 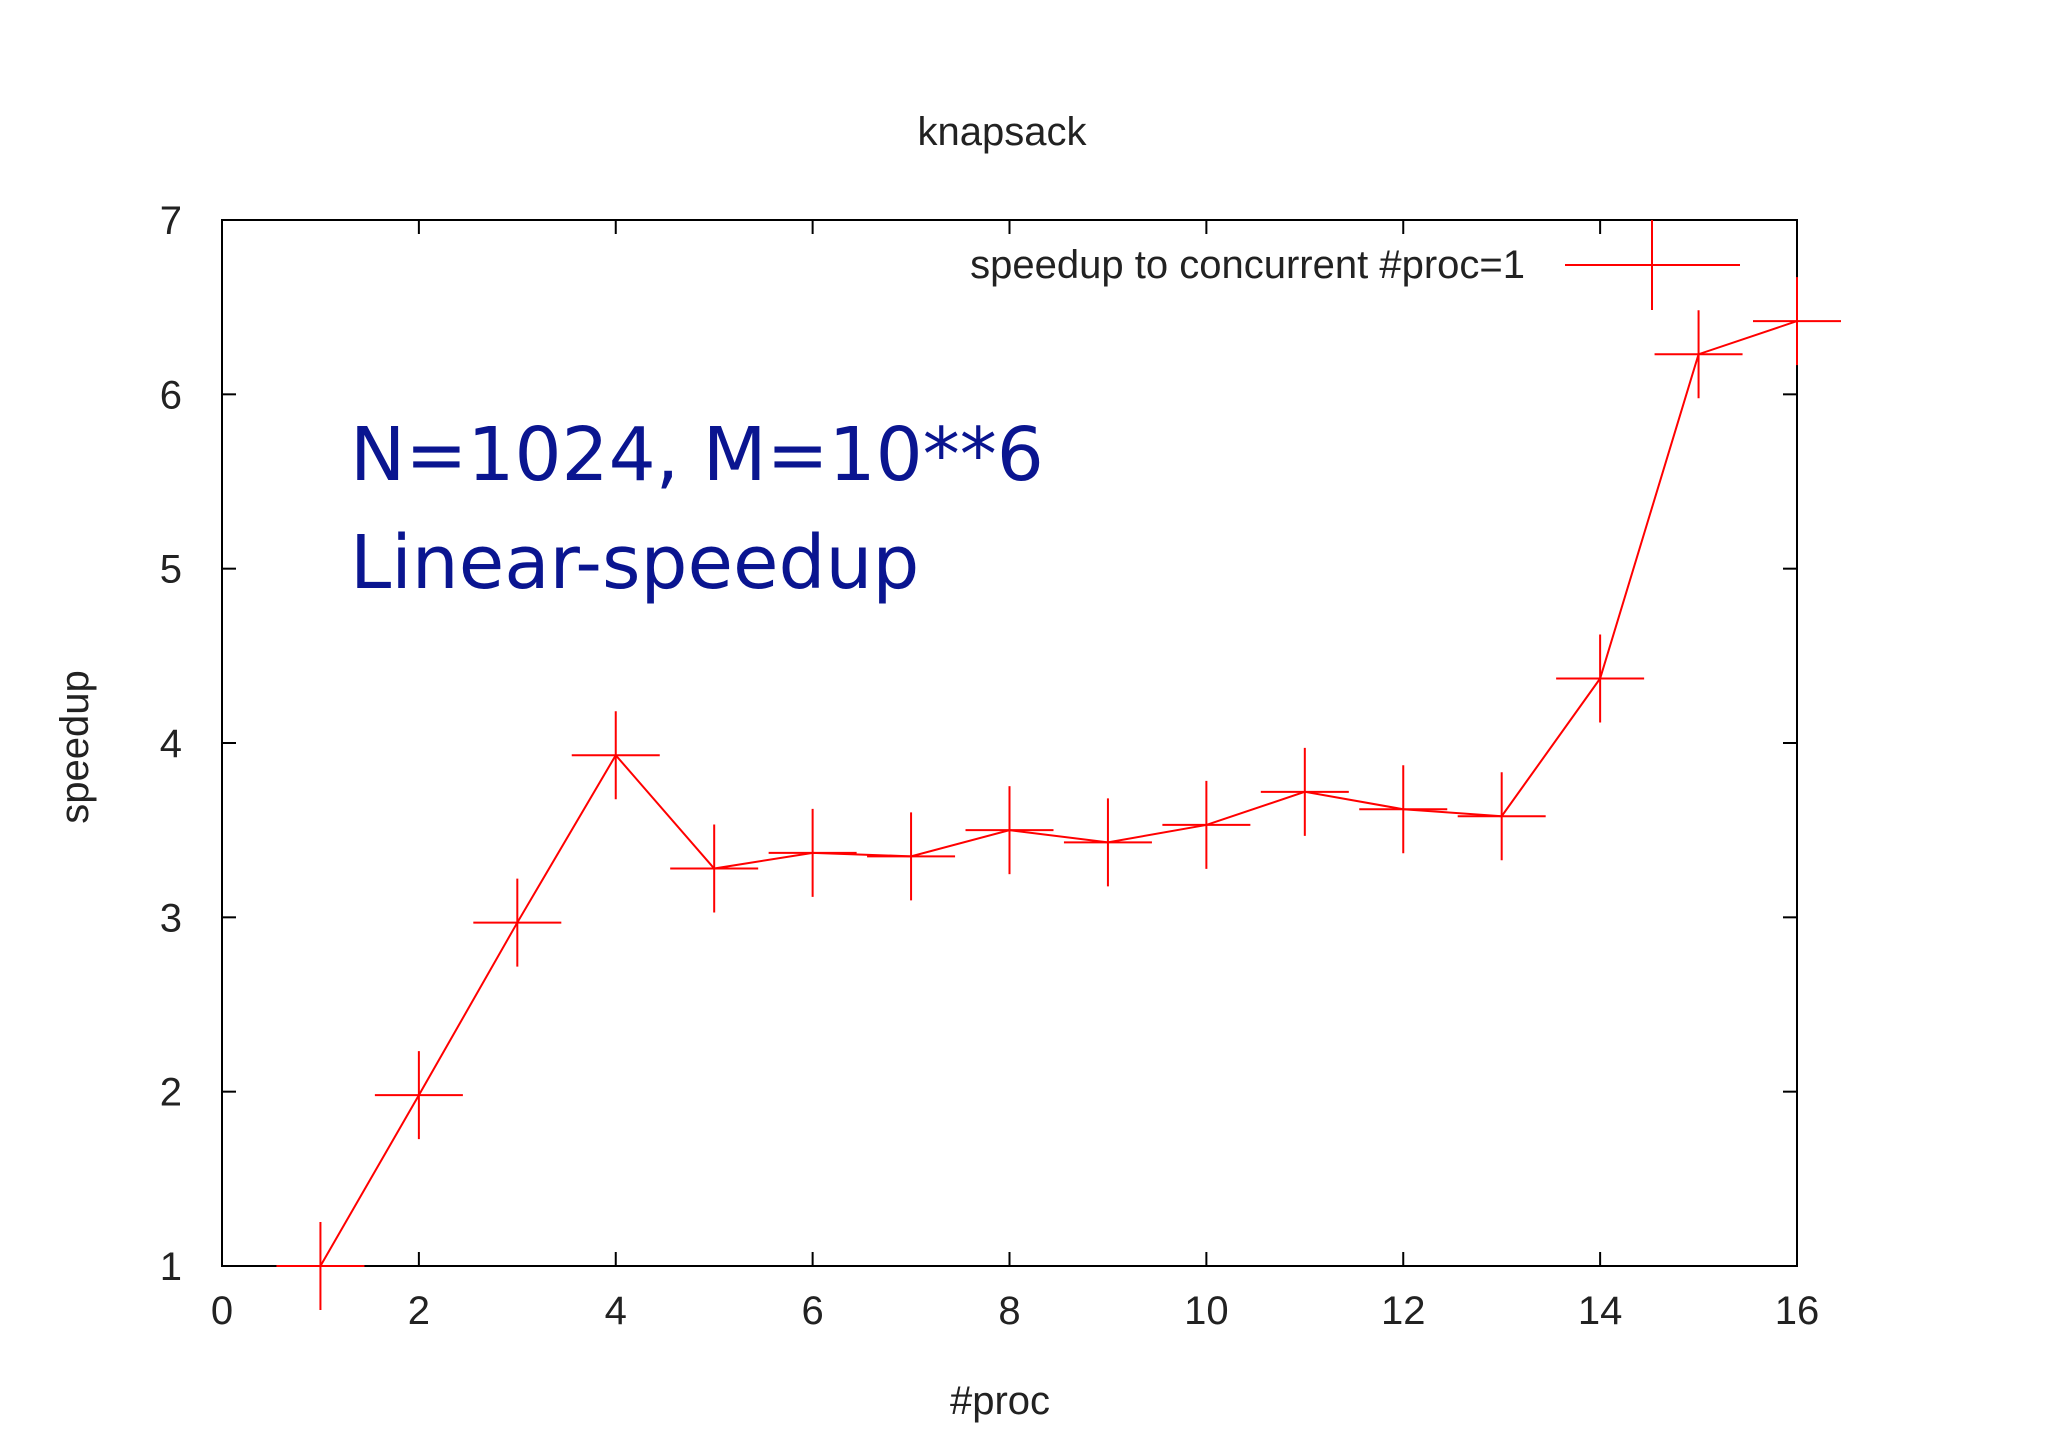 What do you see at coordinates (697, 455) in the screenshot?
I see `annotation-params: N=1024, M=10**6` at bounding box center [697, 455].